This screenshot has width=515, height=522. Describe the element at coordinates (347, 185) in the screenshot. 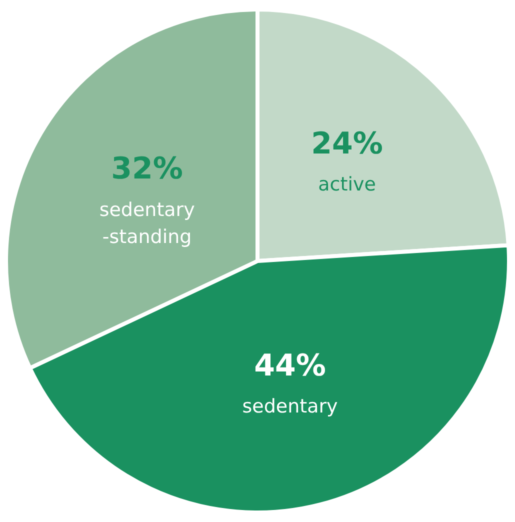

I see `slice-label: active` at that location.